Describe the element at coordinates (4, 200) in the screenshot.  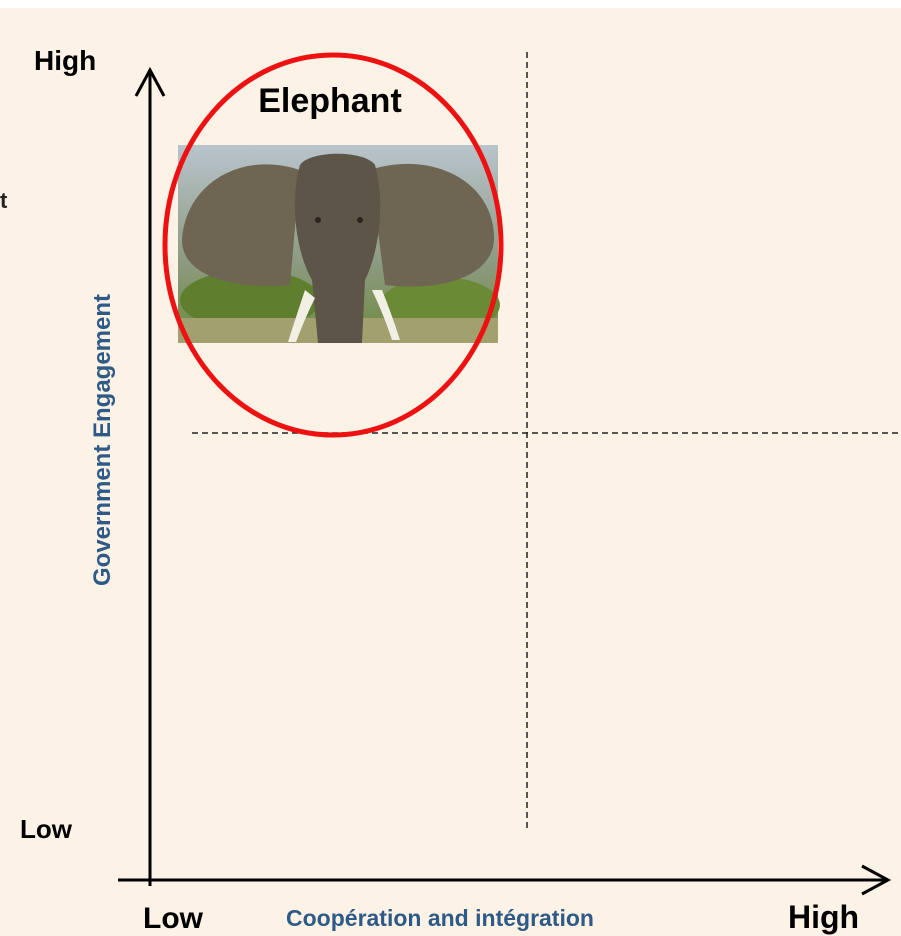
I see `cropped-text: t` at that location.